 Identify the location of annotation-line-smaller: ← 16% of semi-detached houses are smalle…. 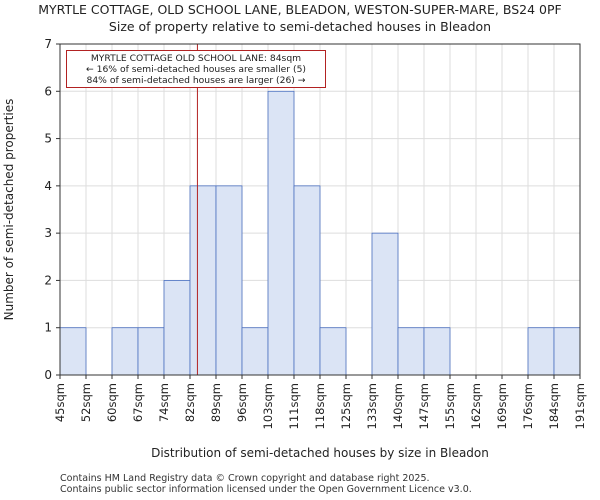
(195, 69).